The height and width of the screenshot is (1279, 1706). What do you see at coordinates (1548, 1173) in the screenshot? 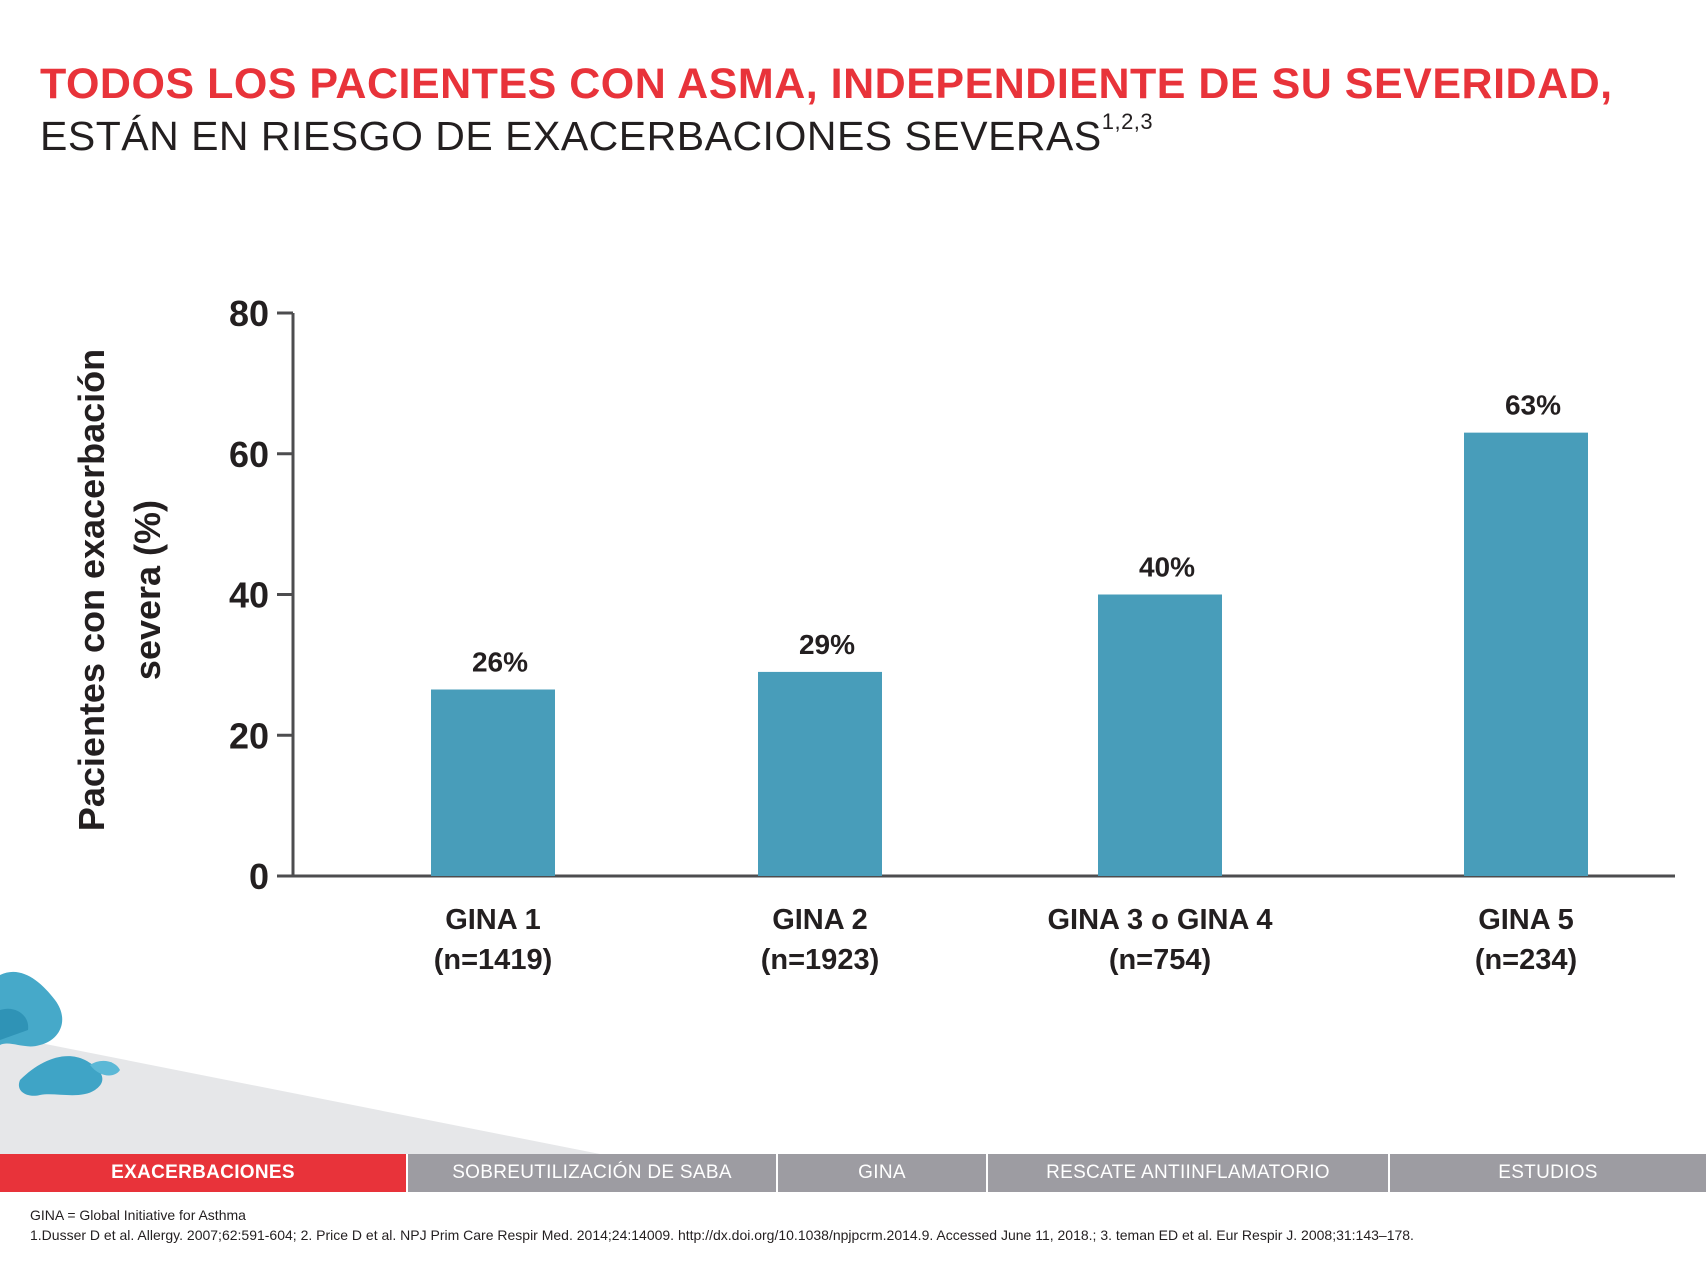
I see `tab-estudios: ESTUDIOS` at bounding box center [1548, 1173].